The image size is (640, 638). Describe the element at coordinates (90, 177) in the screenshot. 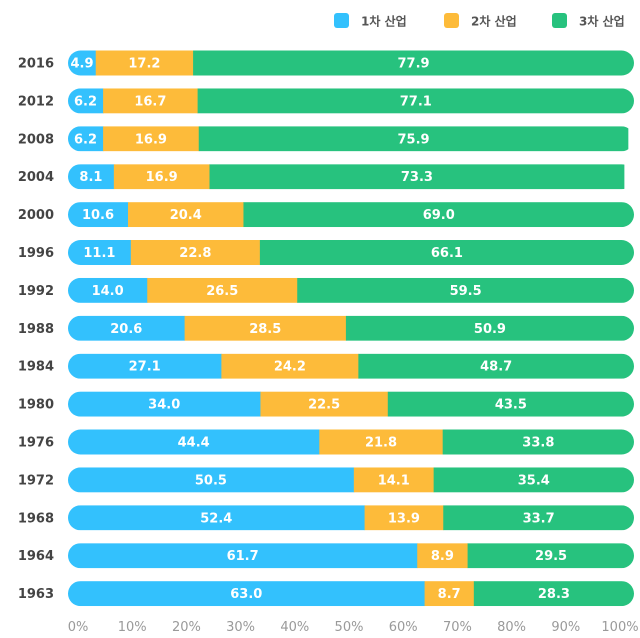

I see `data-label: 8.1` at that location.